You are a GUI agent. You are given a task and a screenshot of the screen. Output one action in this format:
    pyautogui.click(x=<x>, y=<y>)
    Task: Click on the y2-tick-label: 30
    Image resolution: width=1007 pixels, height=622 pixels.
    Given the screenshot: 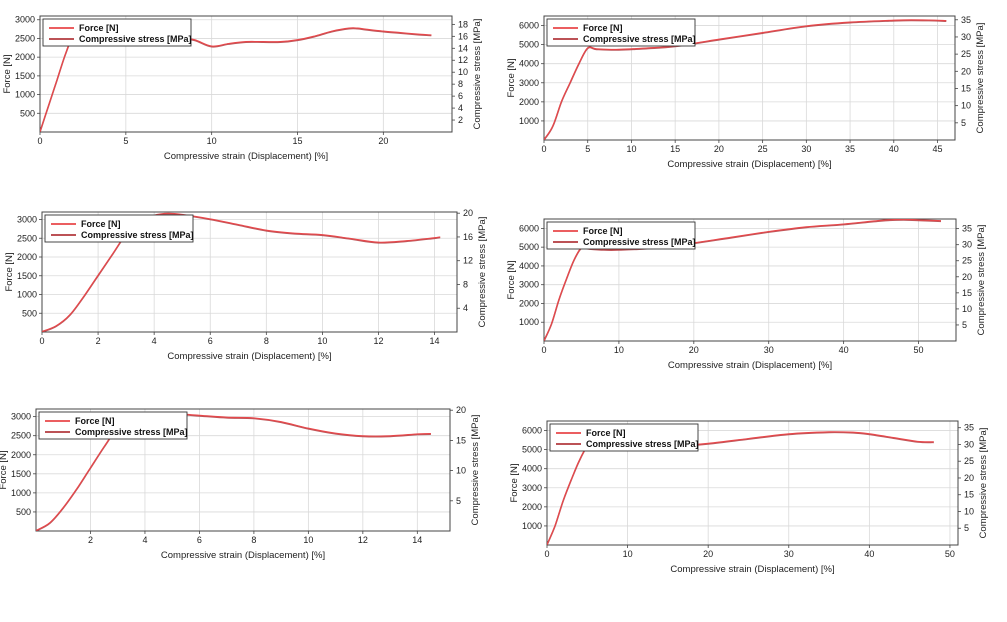 What is the action you would take?
    pyautogui.click(x=969, y=444)
    